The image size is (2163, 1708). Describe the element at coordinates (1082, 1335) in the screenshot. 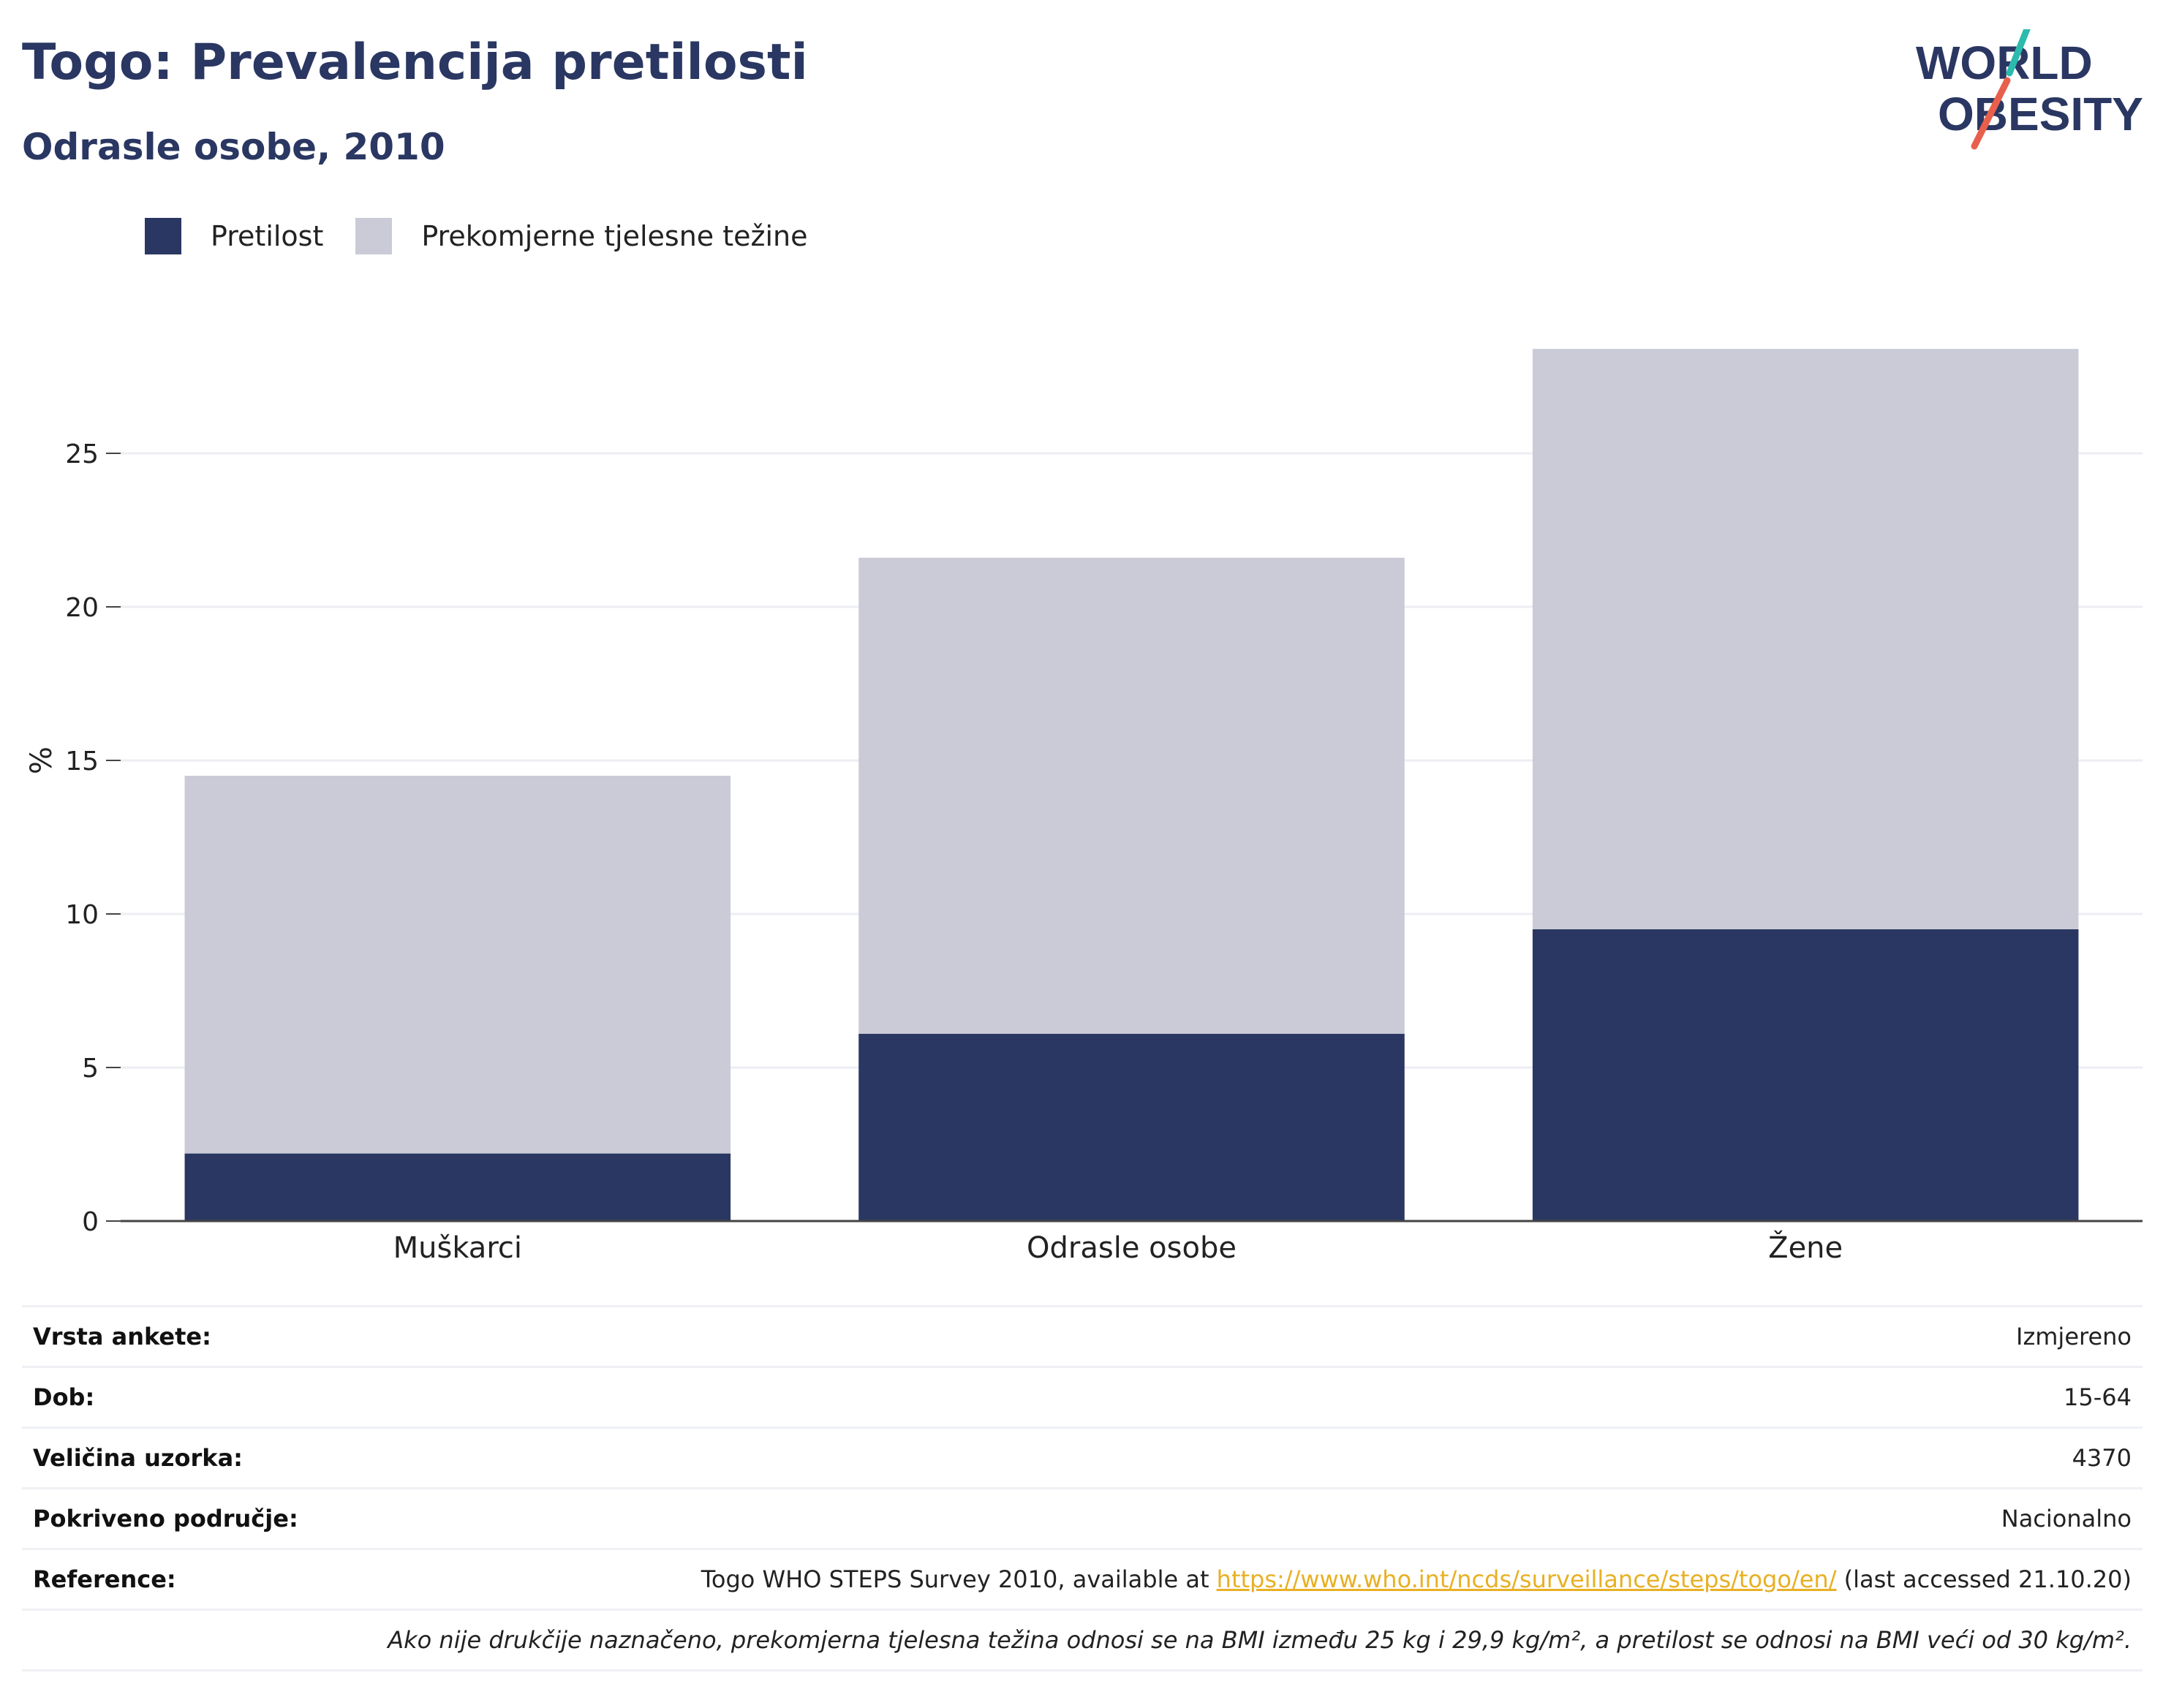

I see `info-row-survey-type: Vrsta ankete: Izmjereno` at that location.